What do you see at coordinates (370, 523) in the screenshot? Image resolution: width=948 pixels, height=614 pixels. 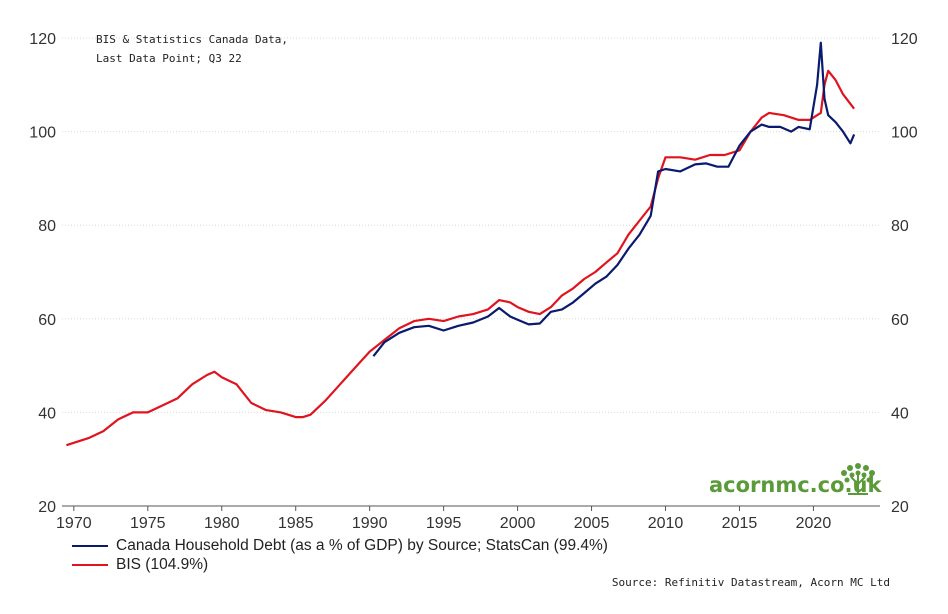 I see `x-tick-1990: 1990` at bounding box center [370, 523].